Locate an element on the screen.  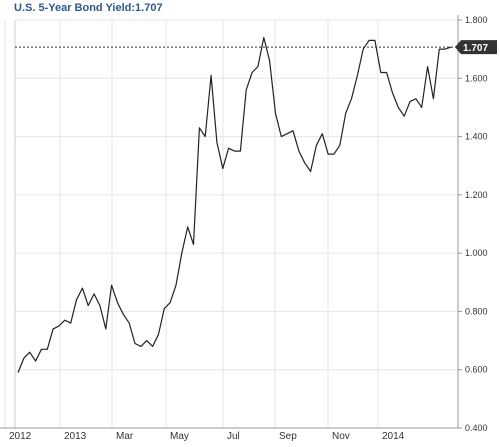
x-tick-label: Nov is located at coordinates (341, 436).